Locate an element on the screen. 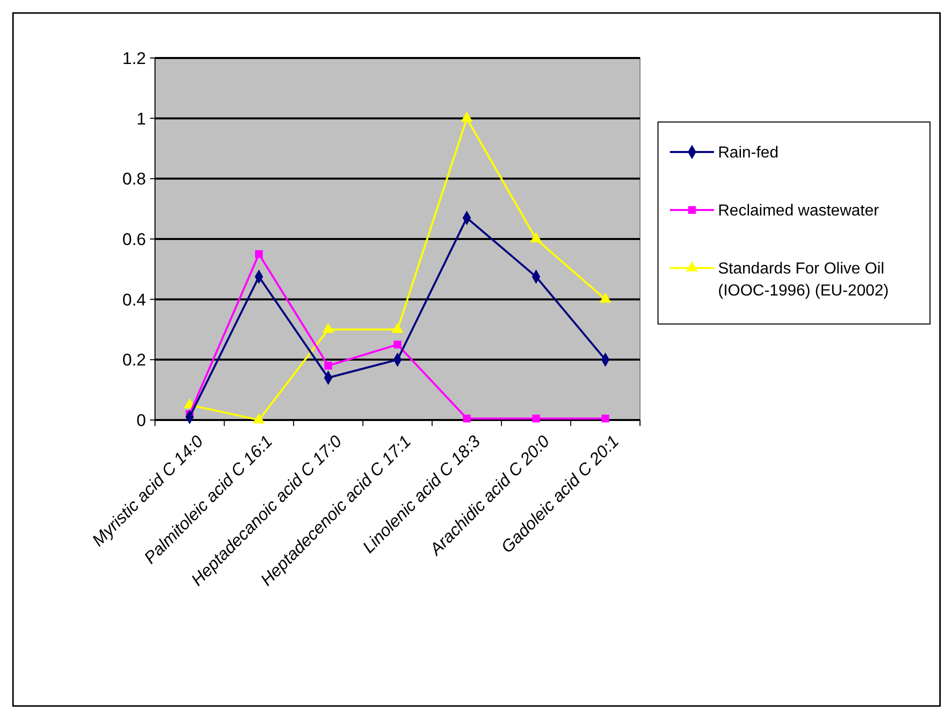 This screenshot has width=941, height=709. y-tick-label: 0 is located at coordinates (141, 420).